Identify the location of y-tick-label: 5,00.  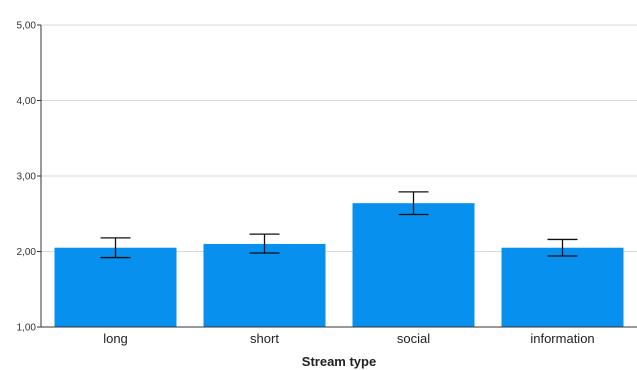
(27, 26).